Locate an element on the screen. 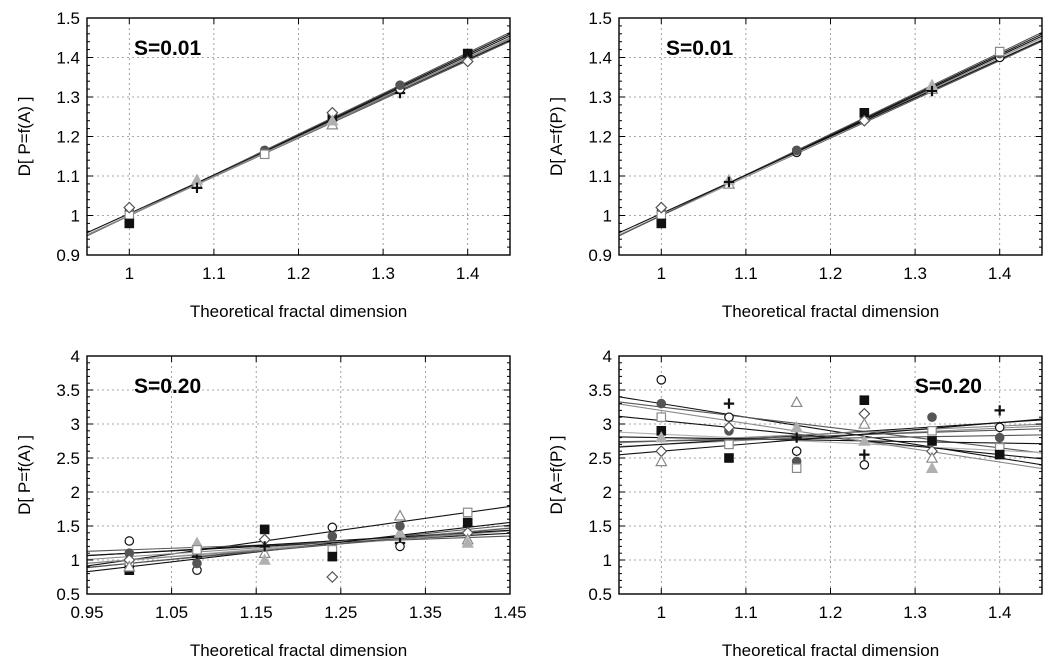 The height and width of the screenshot is (669, 1043). y-axis-title: D[ A=f(P) ] is located at coordinates (556, 475).